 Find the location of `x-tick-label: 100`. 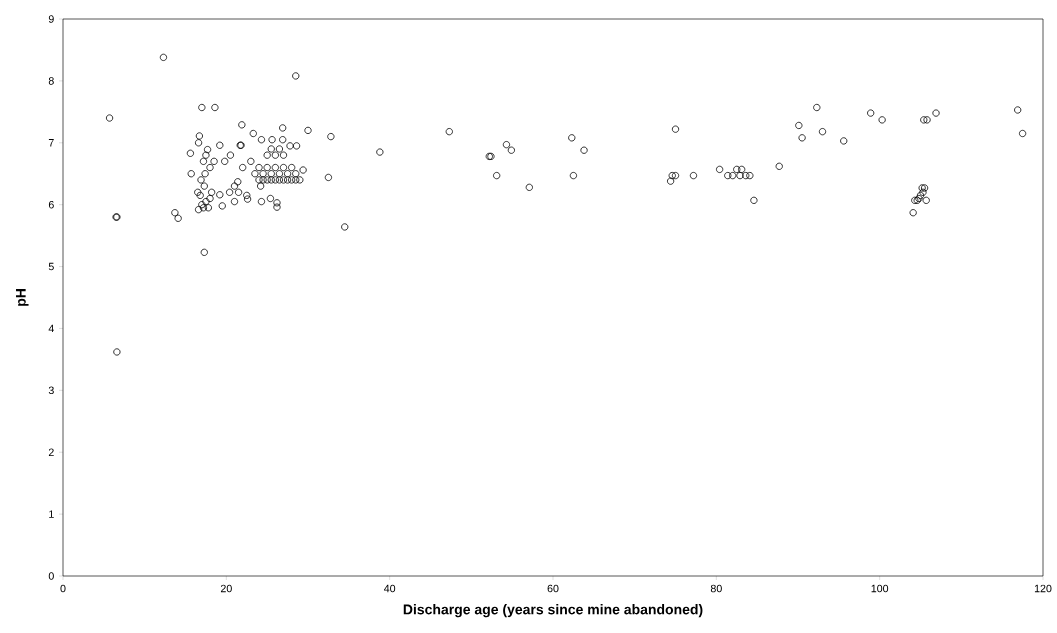

x-tick-label: 100 is located at coordinates (880, 588).